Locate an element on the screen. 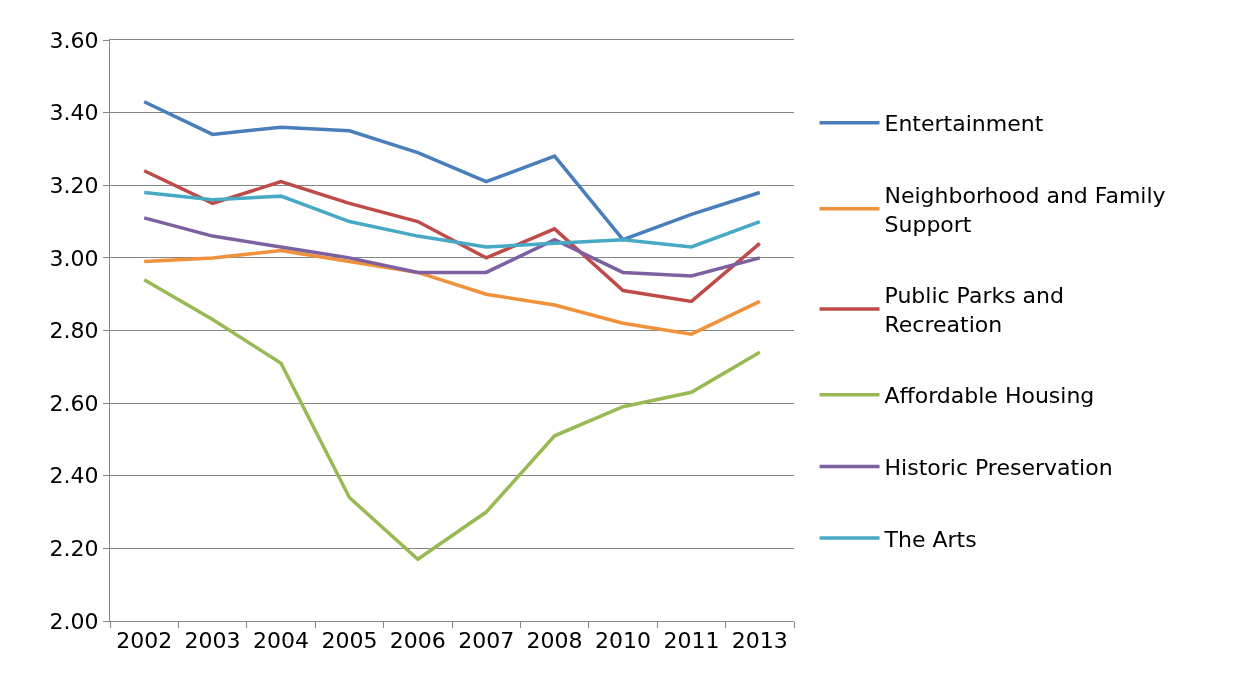  legend-label: Public Parks and Recreation is located at coordinates (974, 310).